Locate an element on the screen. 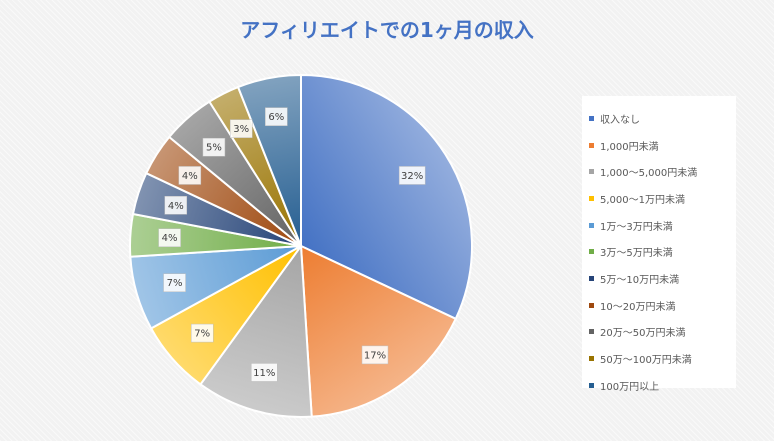 This screenshot has width=774, height=441. data-label-2: 17% is located at coordinates (375, 355).